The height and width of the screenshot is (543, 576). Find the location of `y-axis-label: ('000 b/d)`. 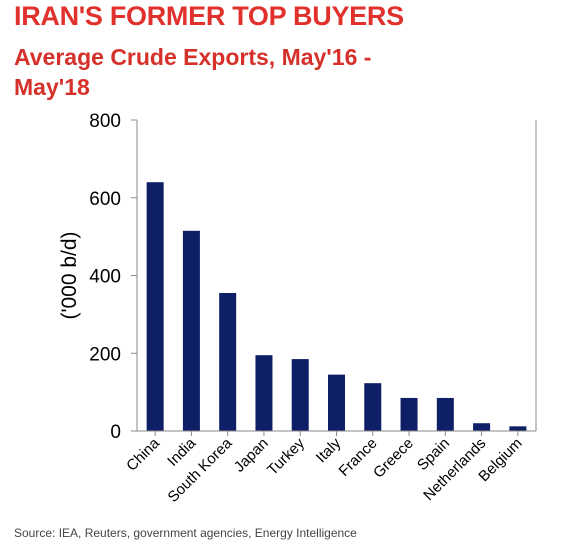

y-axis-label: ('000 b/d) is located at coordinates (69, 275).